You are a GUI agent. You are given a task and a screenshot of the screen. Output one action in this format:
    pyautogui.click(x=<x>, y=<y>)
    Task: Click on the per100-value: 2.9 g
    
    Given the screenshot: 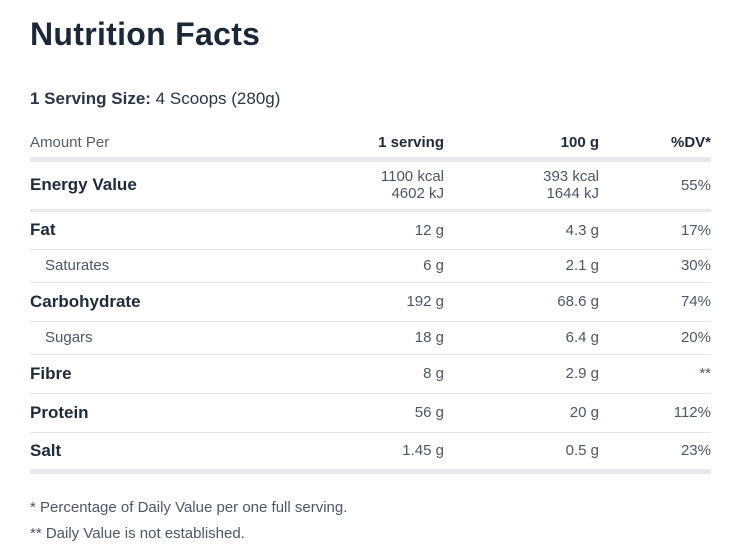 What is the action you would take?
    pyautogui.click(x=582, y=373)
    